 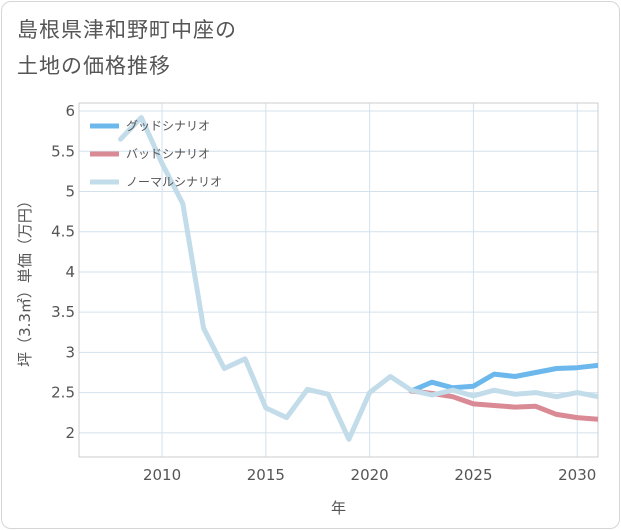 What do you see at coordinates (174, 182) in the screenshot?
I see `legend-label-3: ノーマルシナリオ` at bounding box center [174, 182].